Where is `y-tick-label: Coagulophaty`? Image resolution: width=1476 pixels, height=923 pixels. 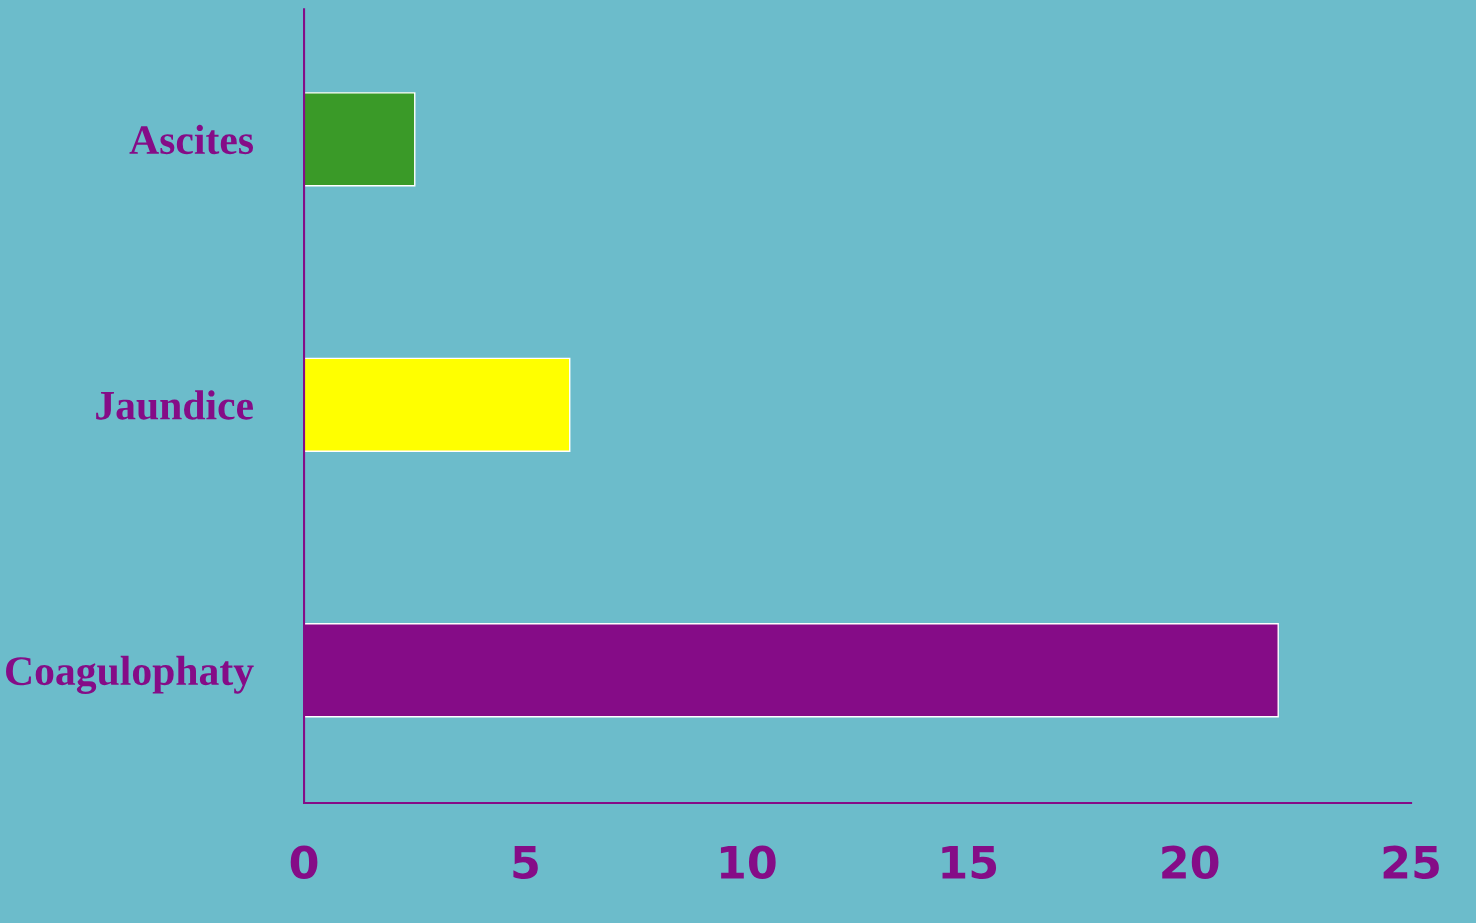 y-tick-label: Coagulophaty is located at coordinates (130, 674).